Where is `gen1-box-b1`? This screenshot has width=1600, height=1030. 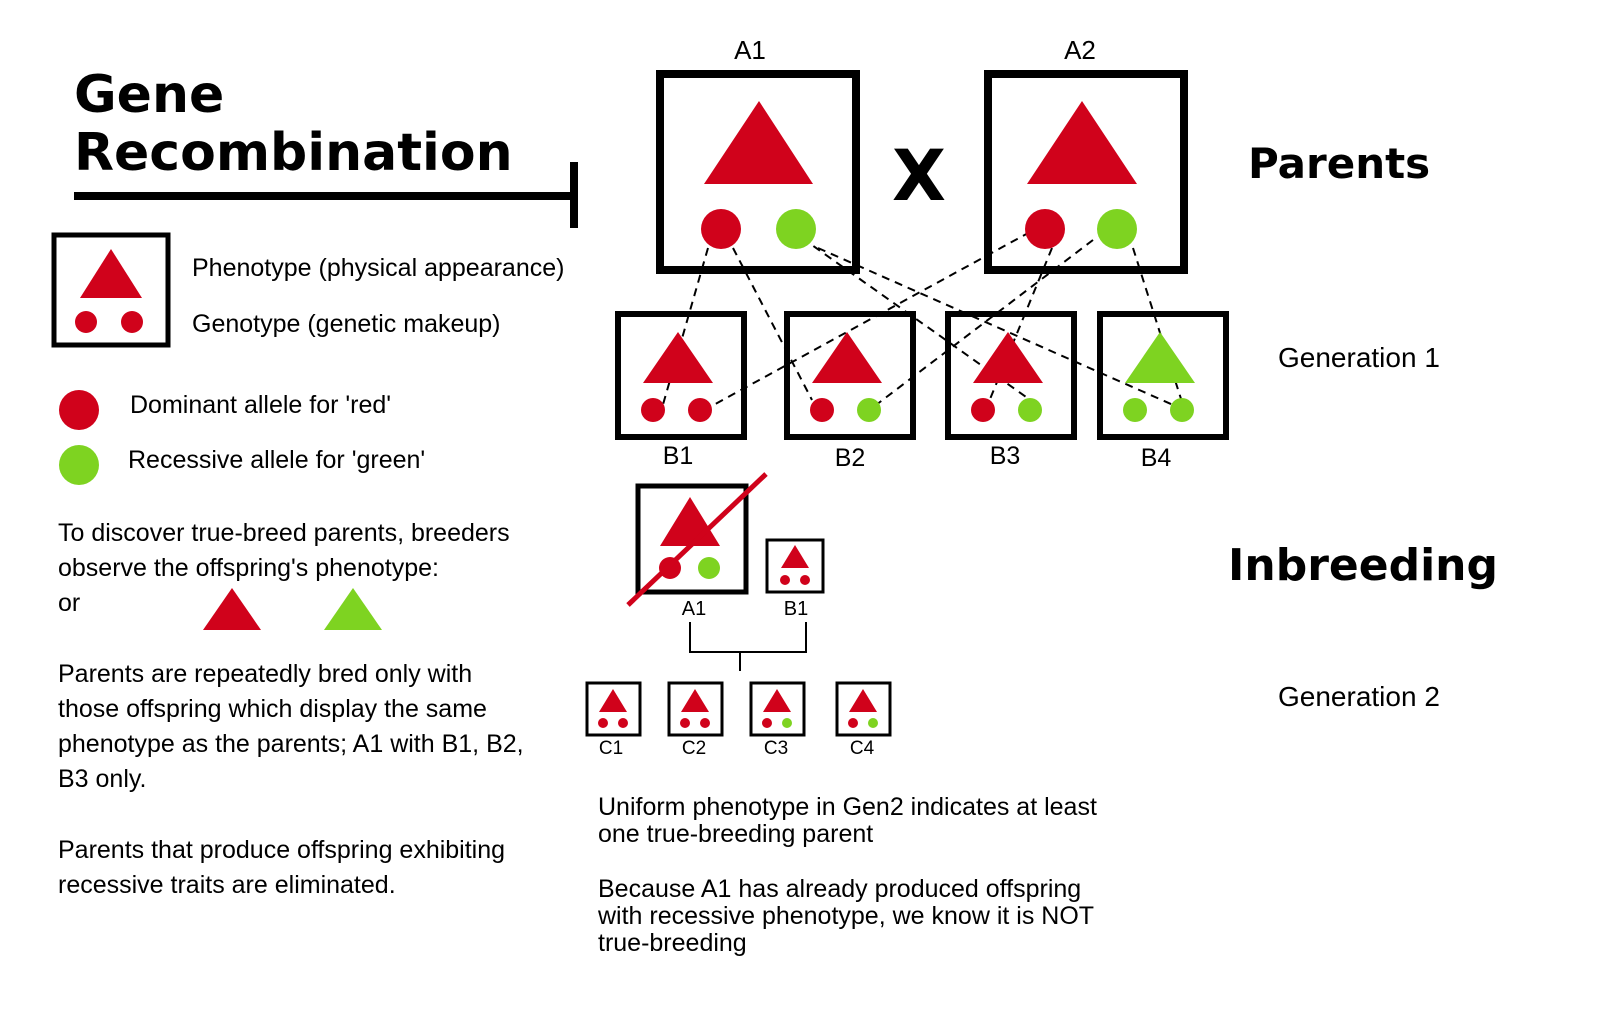 gen1-box-b1 is located at coordinates (681, 375).